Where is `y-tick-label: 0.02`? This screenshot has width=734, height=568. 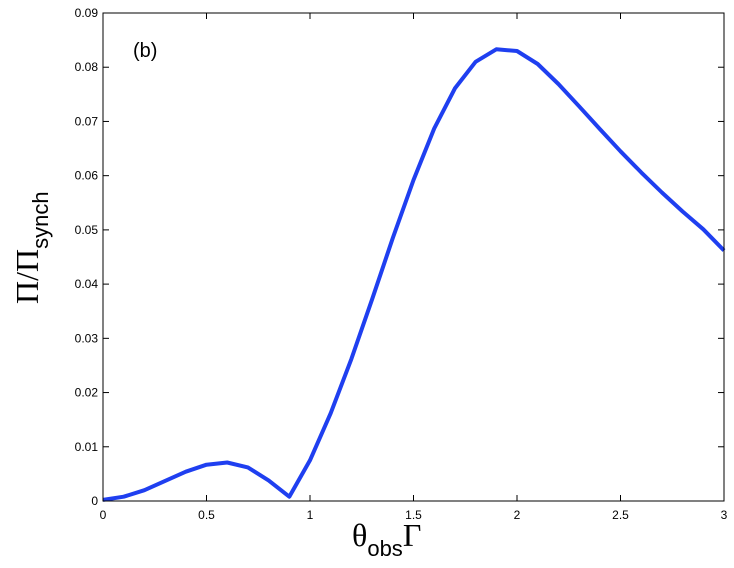
y-tick-label: 0.02 is located at coordinates (87, 393).